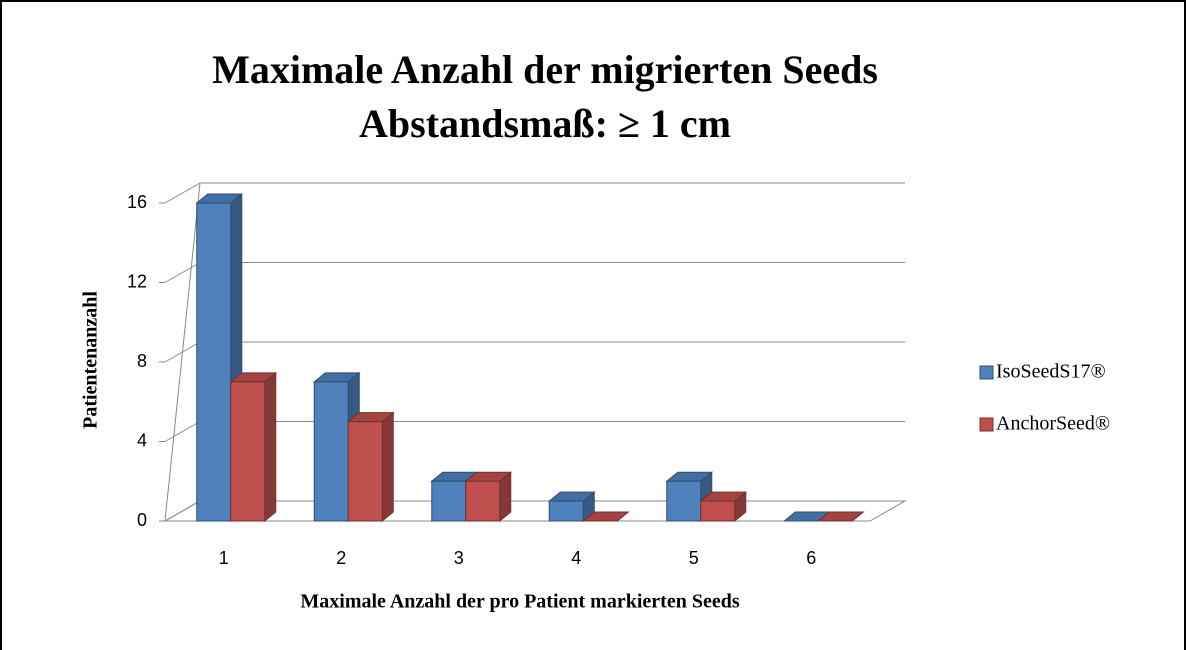  Describe the element at coordinates (142, 440) in the screenshot. I see `y-tick-label: 4` at that location.